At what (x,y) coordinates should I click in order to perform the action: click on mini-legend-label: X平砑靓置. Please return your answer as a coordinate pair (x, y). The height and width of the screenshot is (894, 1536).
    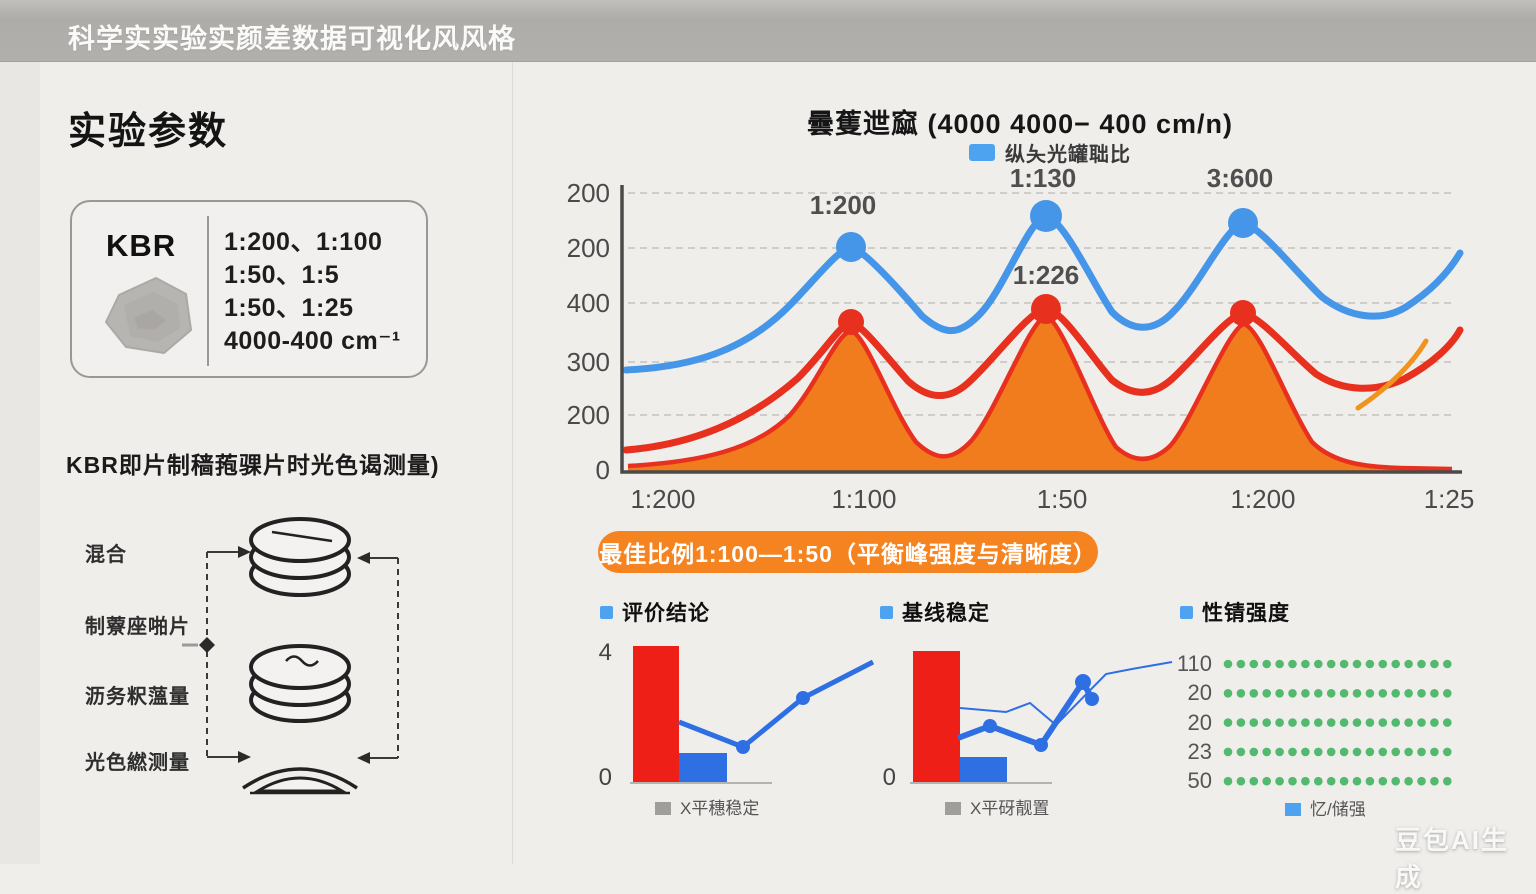
    Looking at the image, I should click on (1009, 808).